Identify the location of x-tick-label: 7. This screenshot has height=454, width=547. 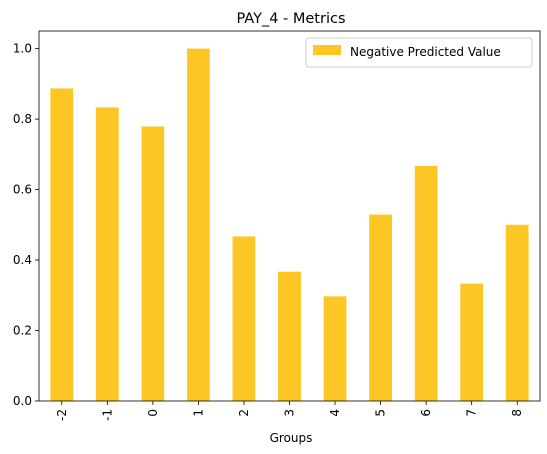
(472, 413).